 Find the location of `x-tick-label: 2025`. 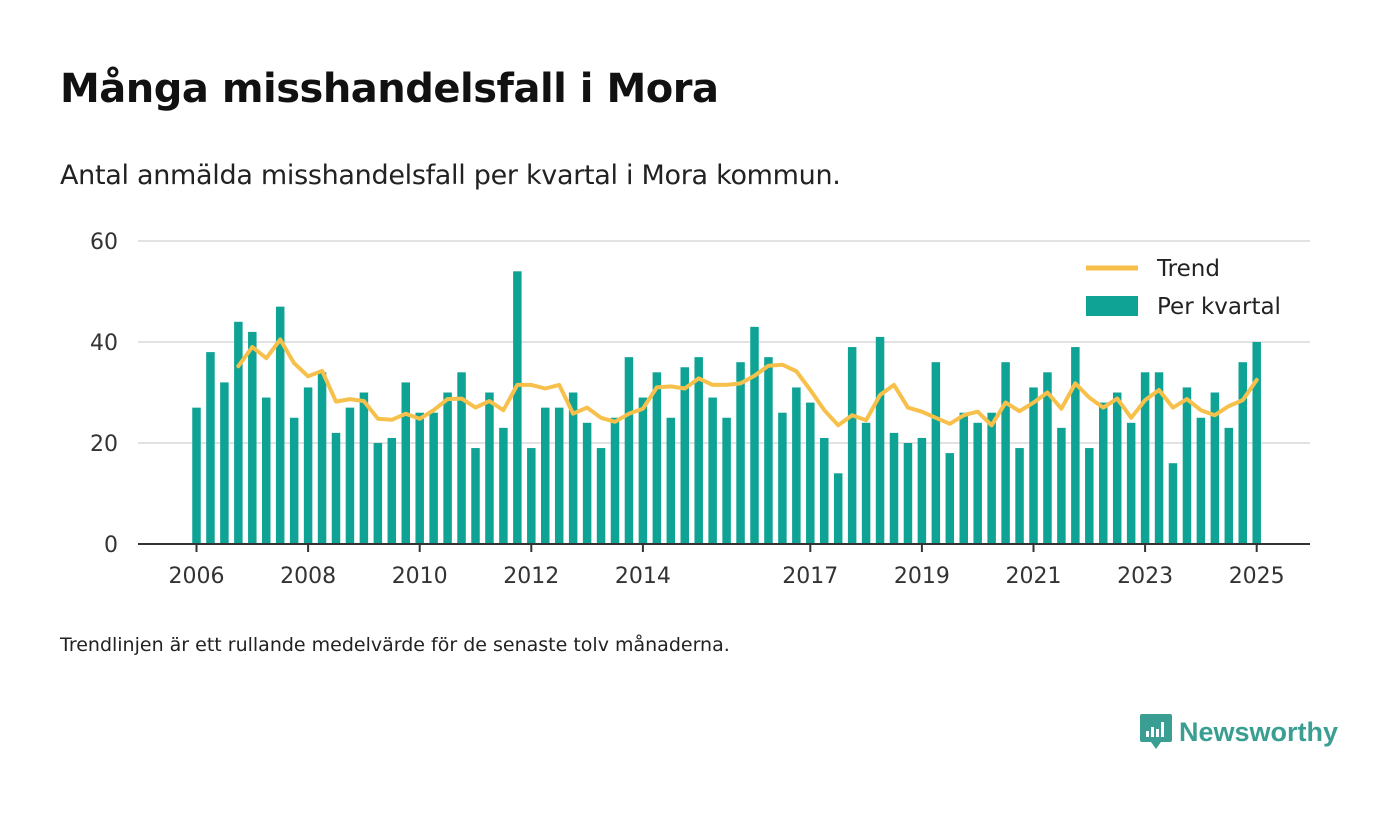

x-tick-label: 2025 is located at coordinates (1257, 576).